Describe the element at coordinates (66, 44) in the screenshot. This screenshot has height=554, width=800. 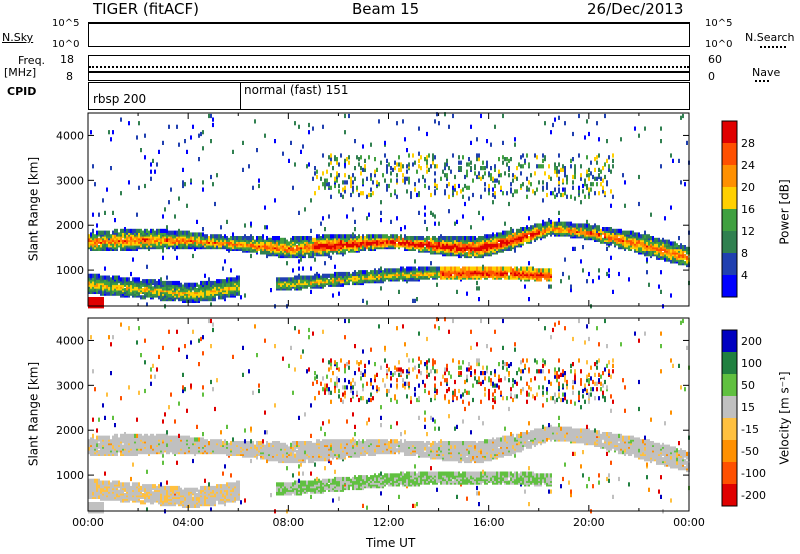
I see `nsky-tick-bottom: 10^0` at that location.